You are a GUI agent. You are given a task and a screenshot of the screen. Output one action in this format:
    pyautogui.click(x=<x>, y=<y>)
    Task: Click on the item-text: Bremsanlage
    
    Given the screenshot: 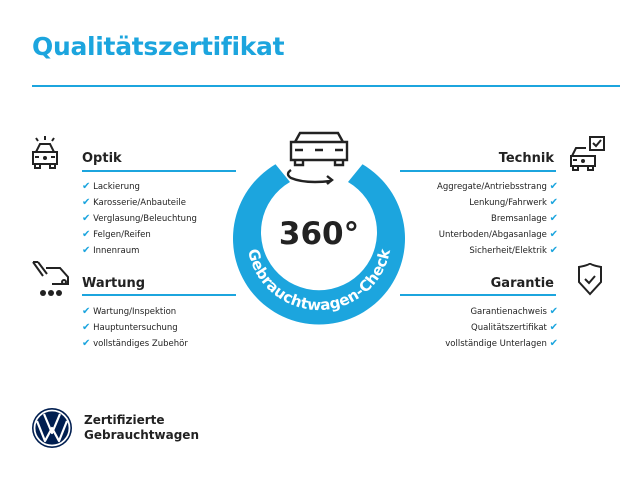 What is the action you would take?
    pyautogui.click(x=519, y=219)
    